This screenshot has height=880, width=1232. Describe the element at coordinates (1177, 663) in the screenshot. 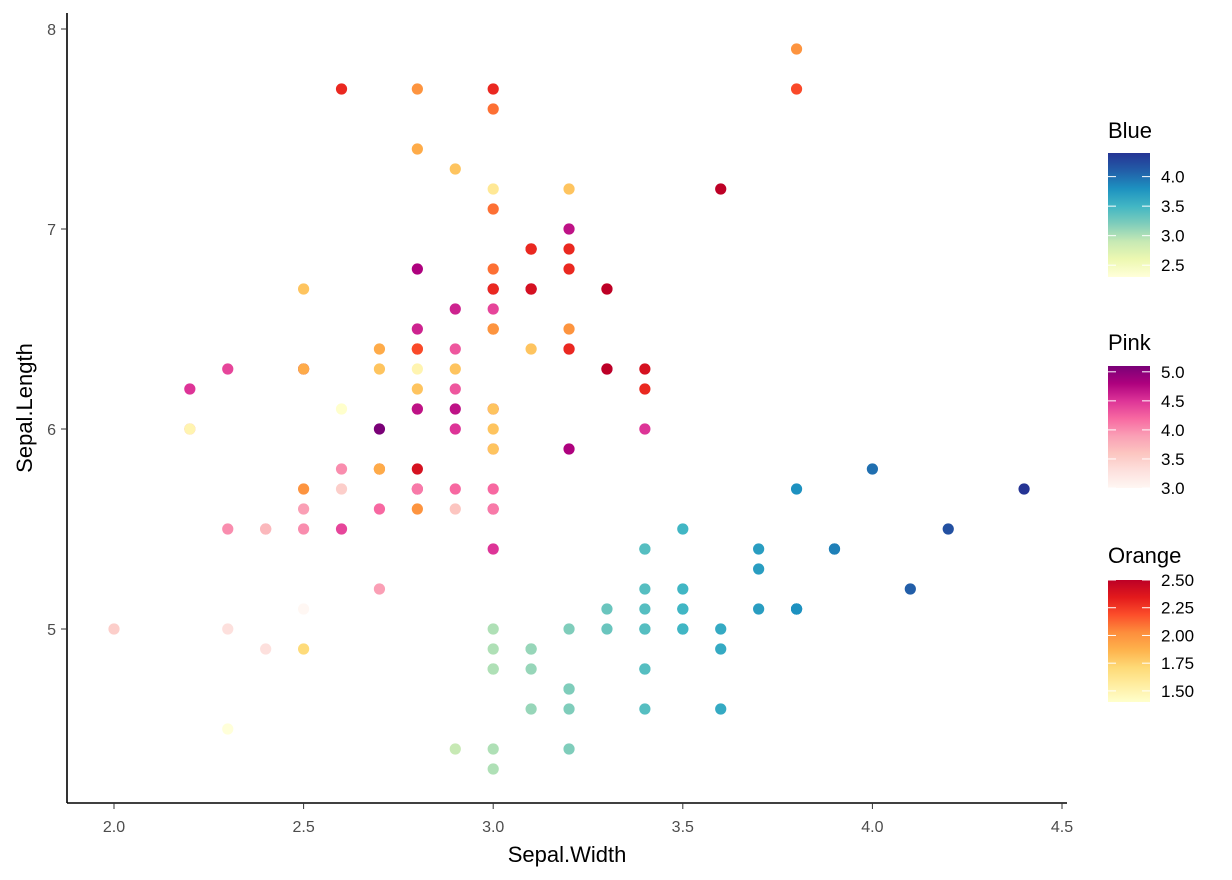

I see `legend-label: 1.75` at that location.